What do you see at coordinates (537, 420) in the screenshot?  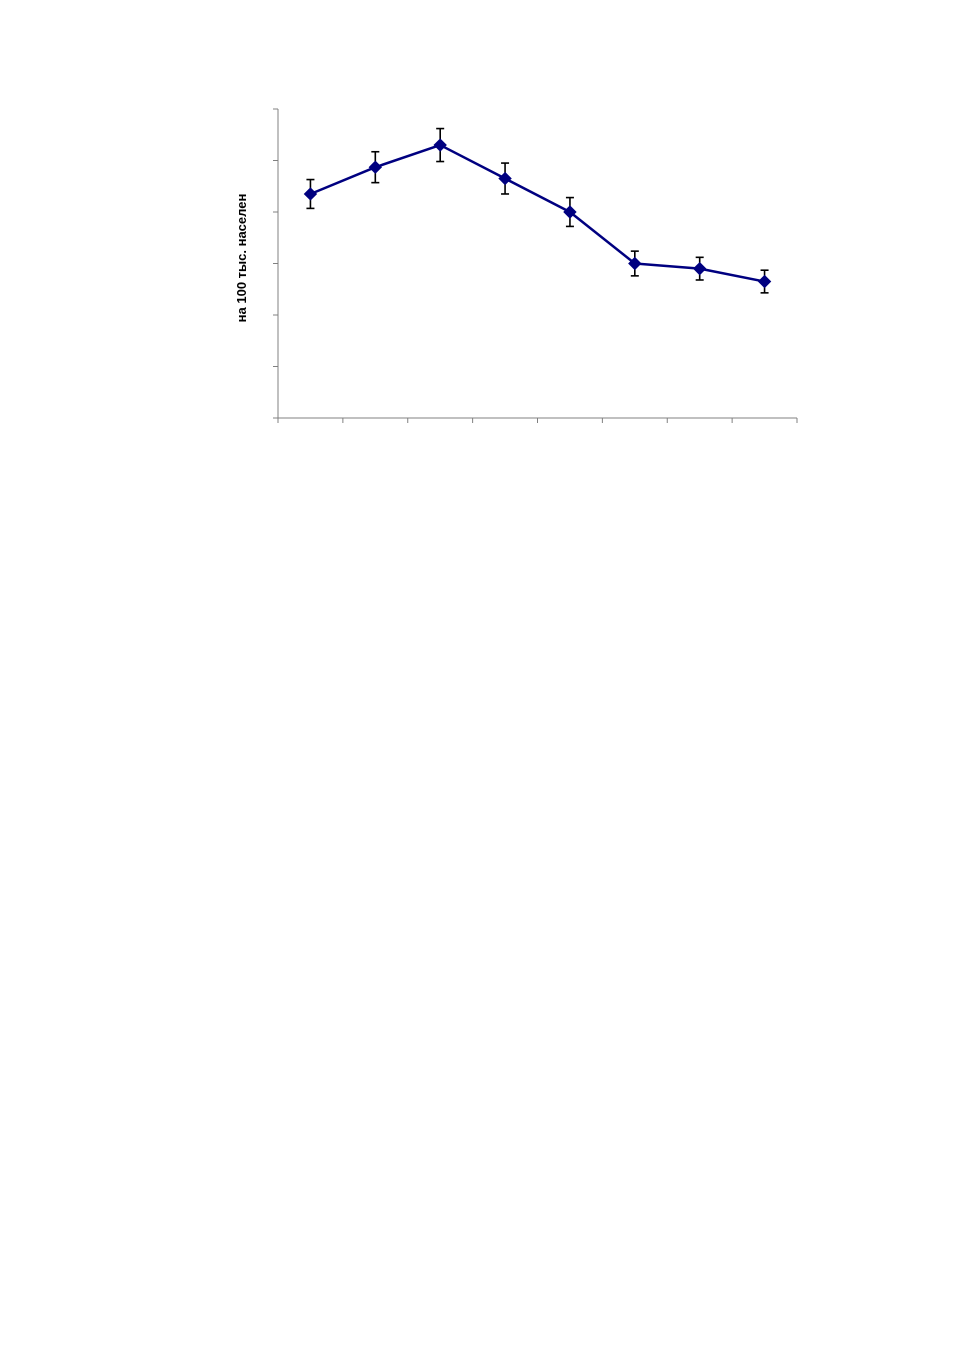 I see `x-ticks` at bounding box center [537, 420].